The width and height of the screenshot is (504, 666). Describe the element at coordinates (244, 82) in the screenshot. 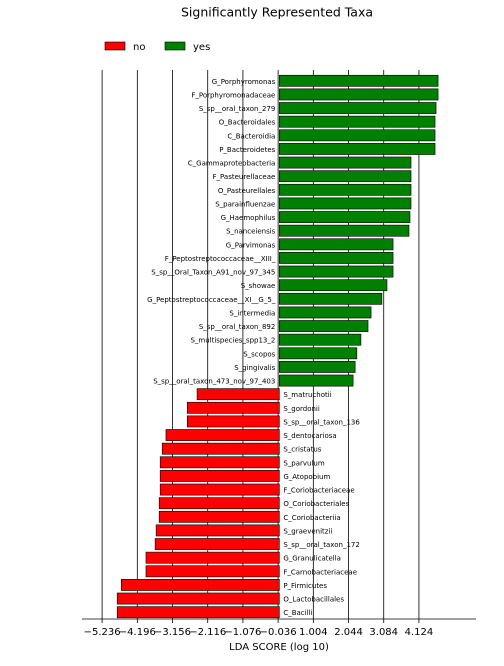

I see `category-label: G_Porphyromonas` at that location.